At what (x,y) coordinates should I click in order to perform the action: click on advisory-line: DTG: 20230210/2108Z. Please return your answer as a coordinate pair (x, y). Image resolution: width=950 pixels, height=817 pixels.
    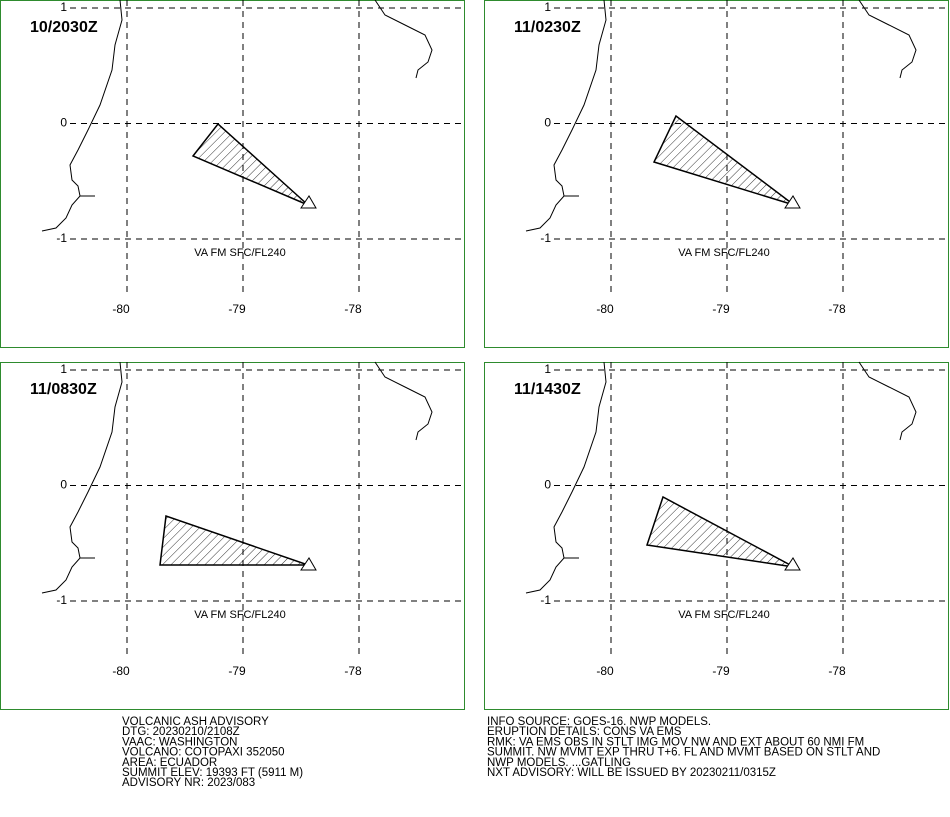
    Looking at the image, I should click on (181, 732).